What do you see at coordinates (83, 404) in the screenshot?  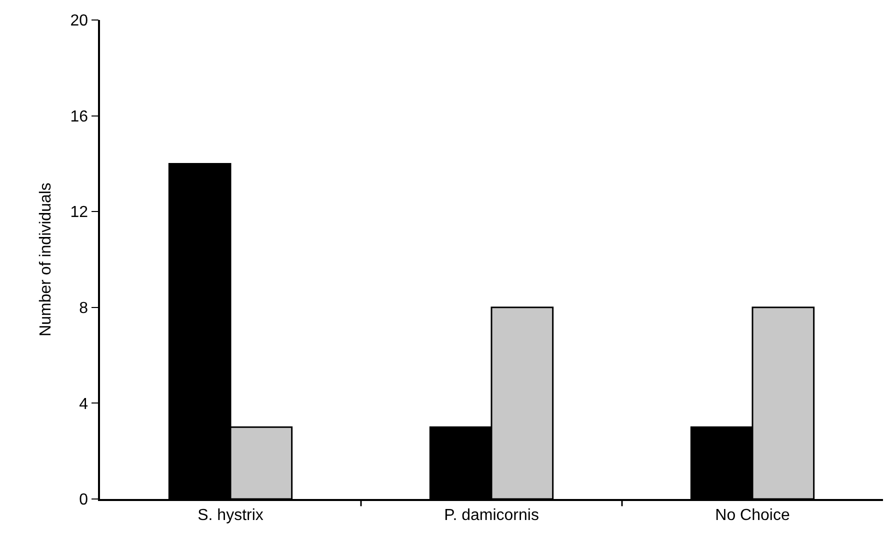 I see `y-tick-label: 4` at bounding box center [83, 404].